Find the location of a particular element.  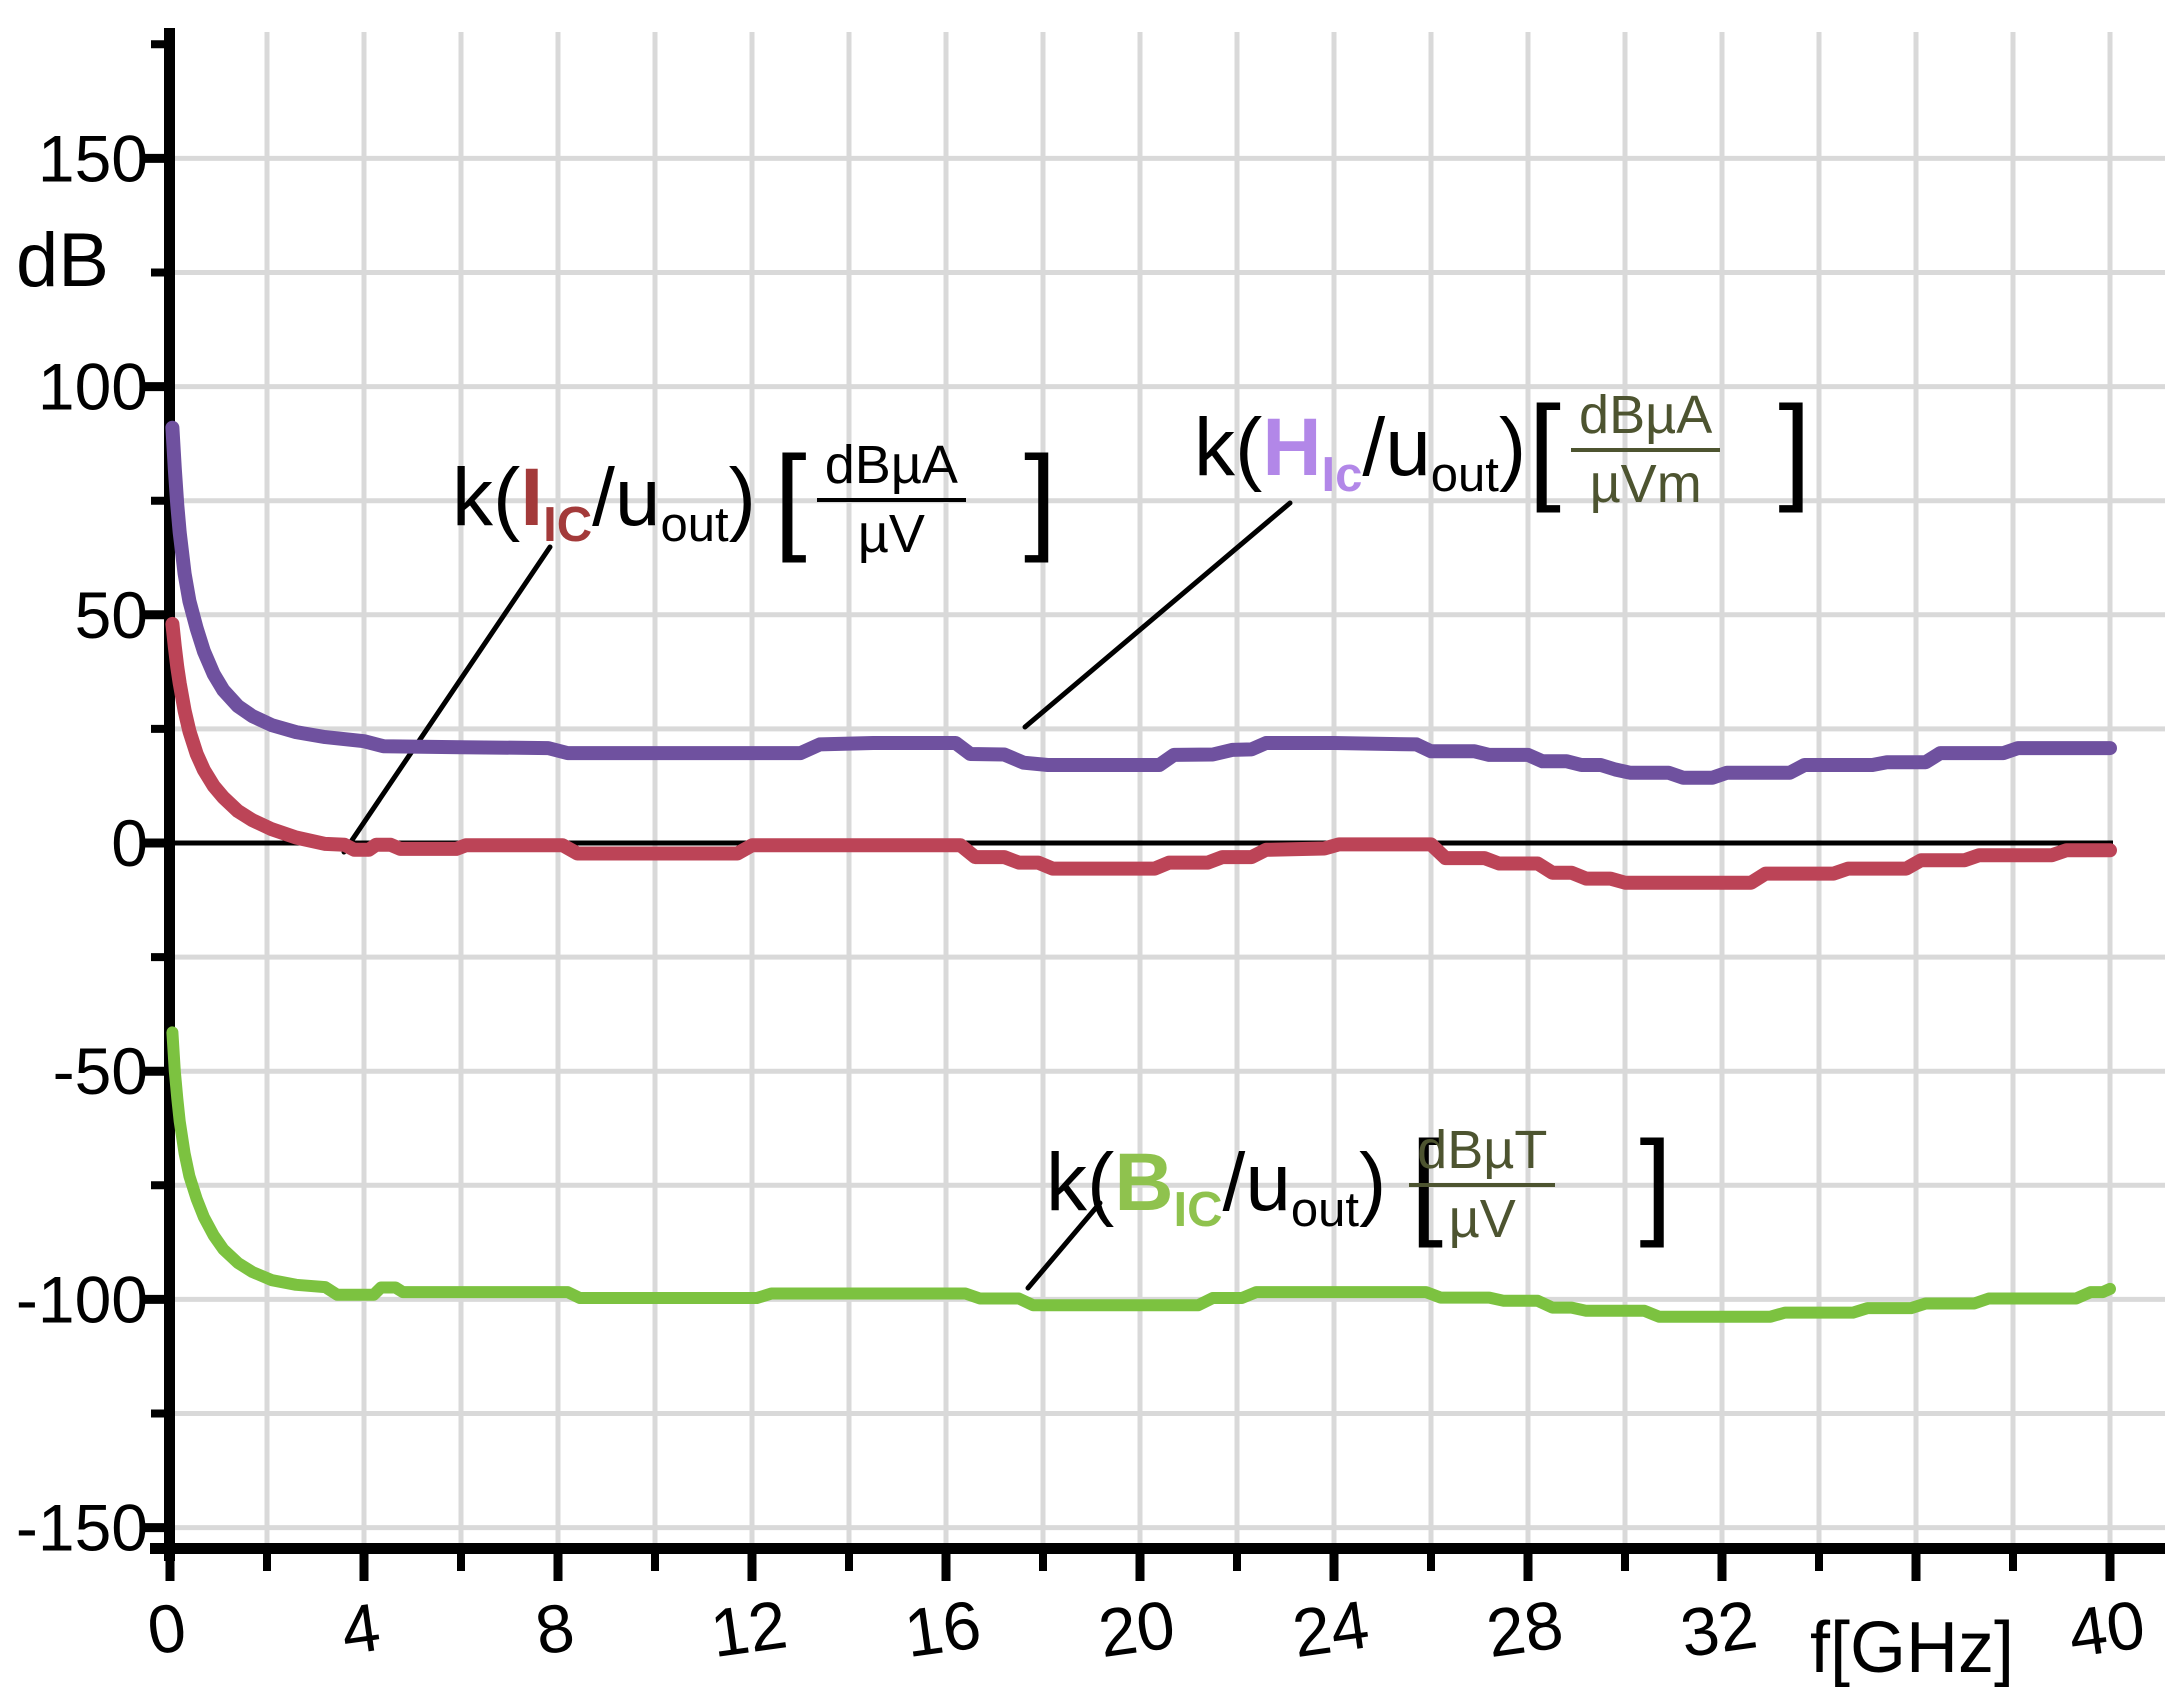

y-tick-label: 50 is located at coordinates (111, 615).